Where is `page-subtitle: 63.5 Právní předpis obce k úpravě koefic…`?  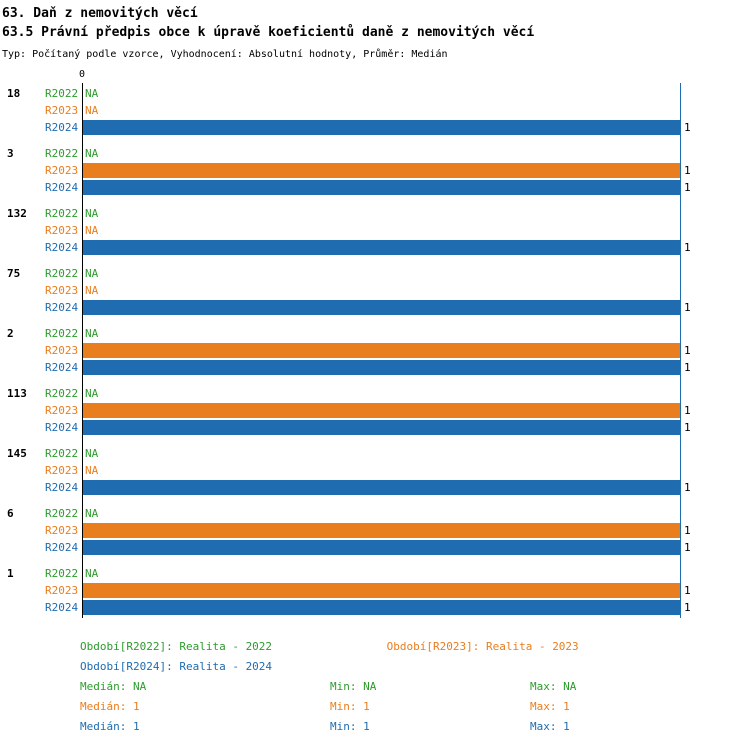
page-subtitle: 63.5 Právní předpis obce k úpravě koefic… is located at coordinates (268, 32).